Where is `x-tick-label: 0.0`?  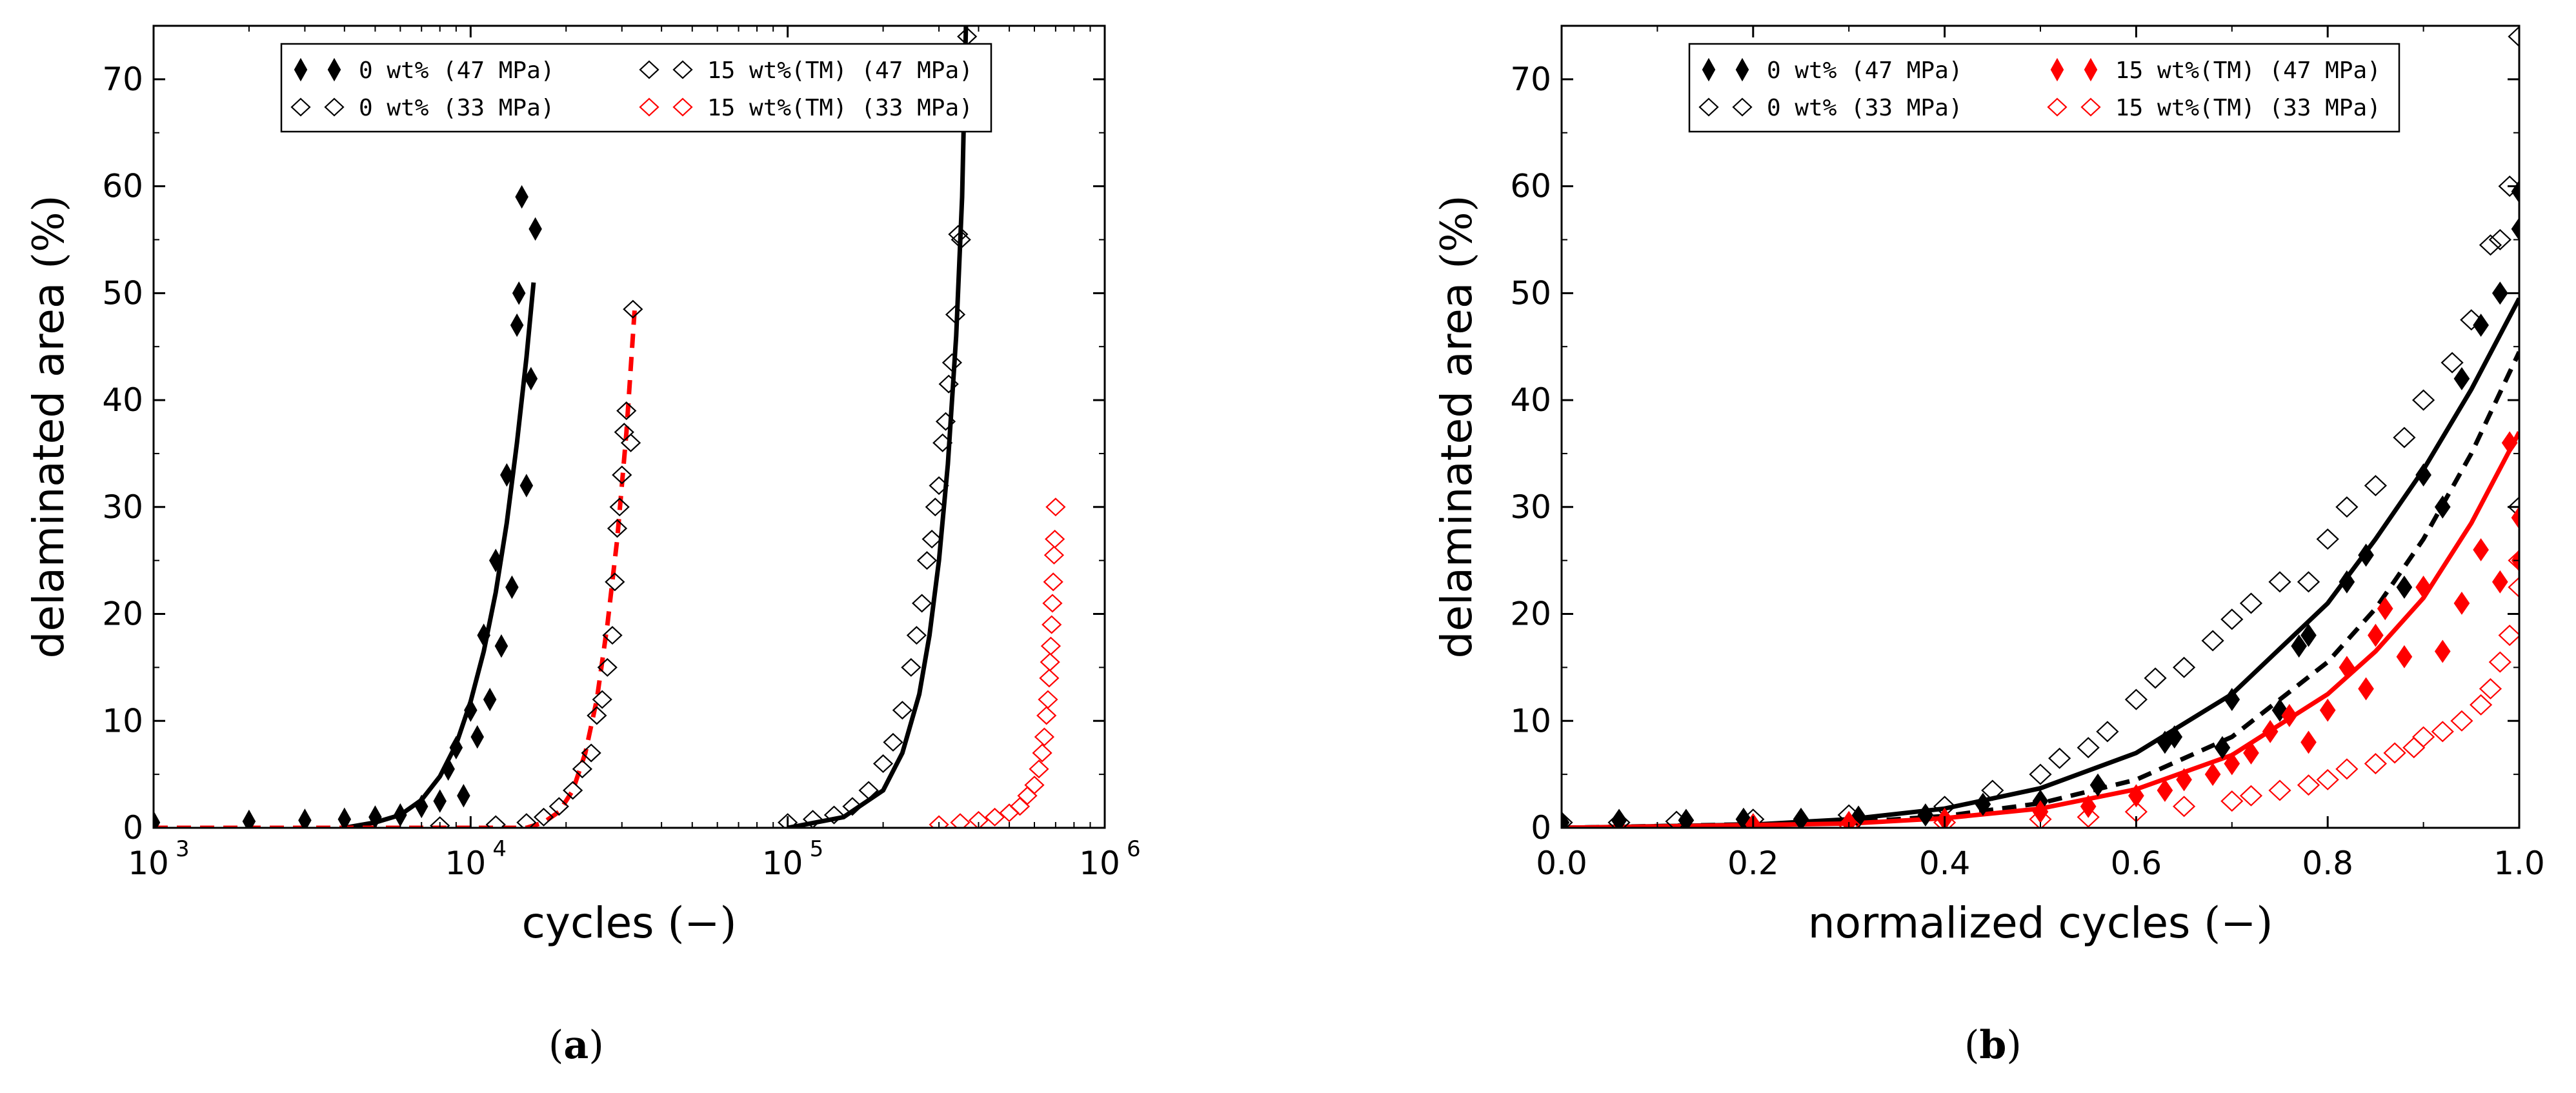
x-tick-label: 0.0 is located at coordinates (1561, 863).